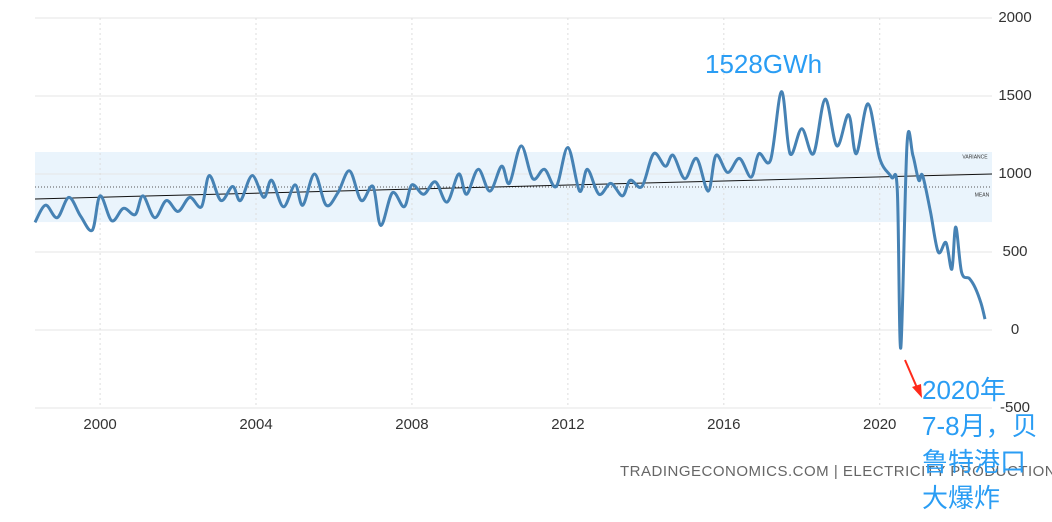 This screenshot has height=522, width=1052. What do you see at coordinates (974, 462) in the screenshot?
I see `event-annotation-line: 鲁特港口` at bounding box center [974, 462].